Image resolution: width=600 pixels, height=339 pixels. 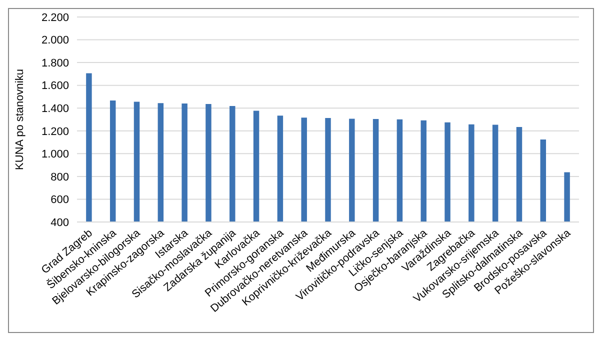 I want to click on y-tick-label: 600, so click(x=59, y=200).